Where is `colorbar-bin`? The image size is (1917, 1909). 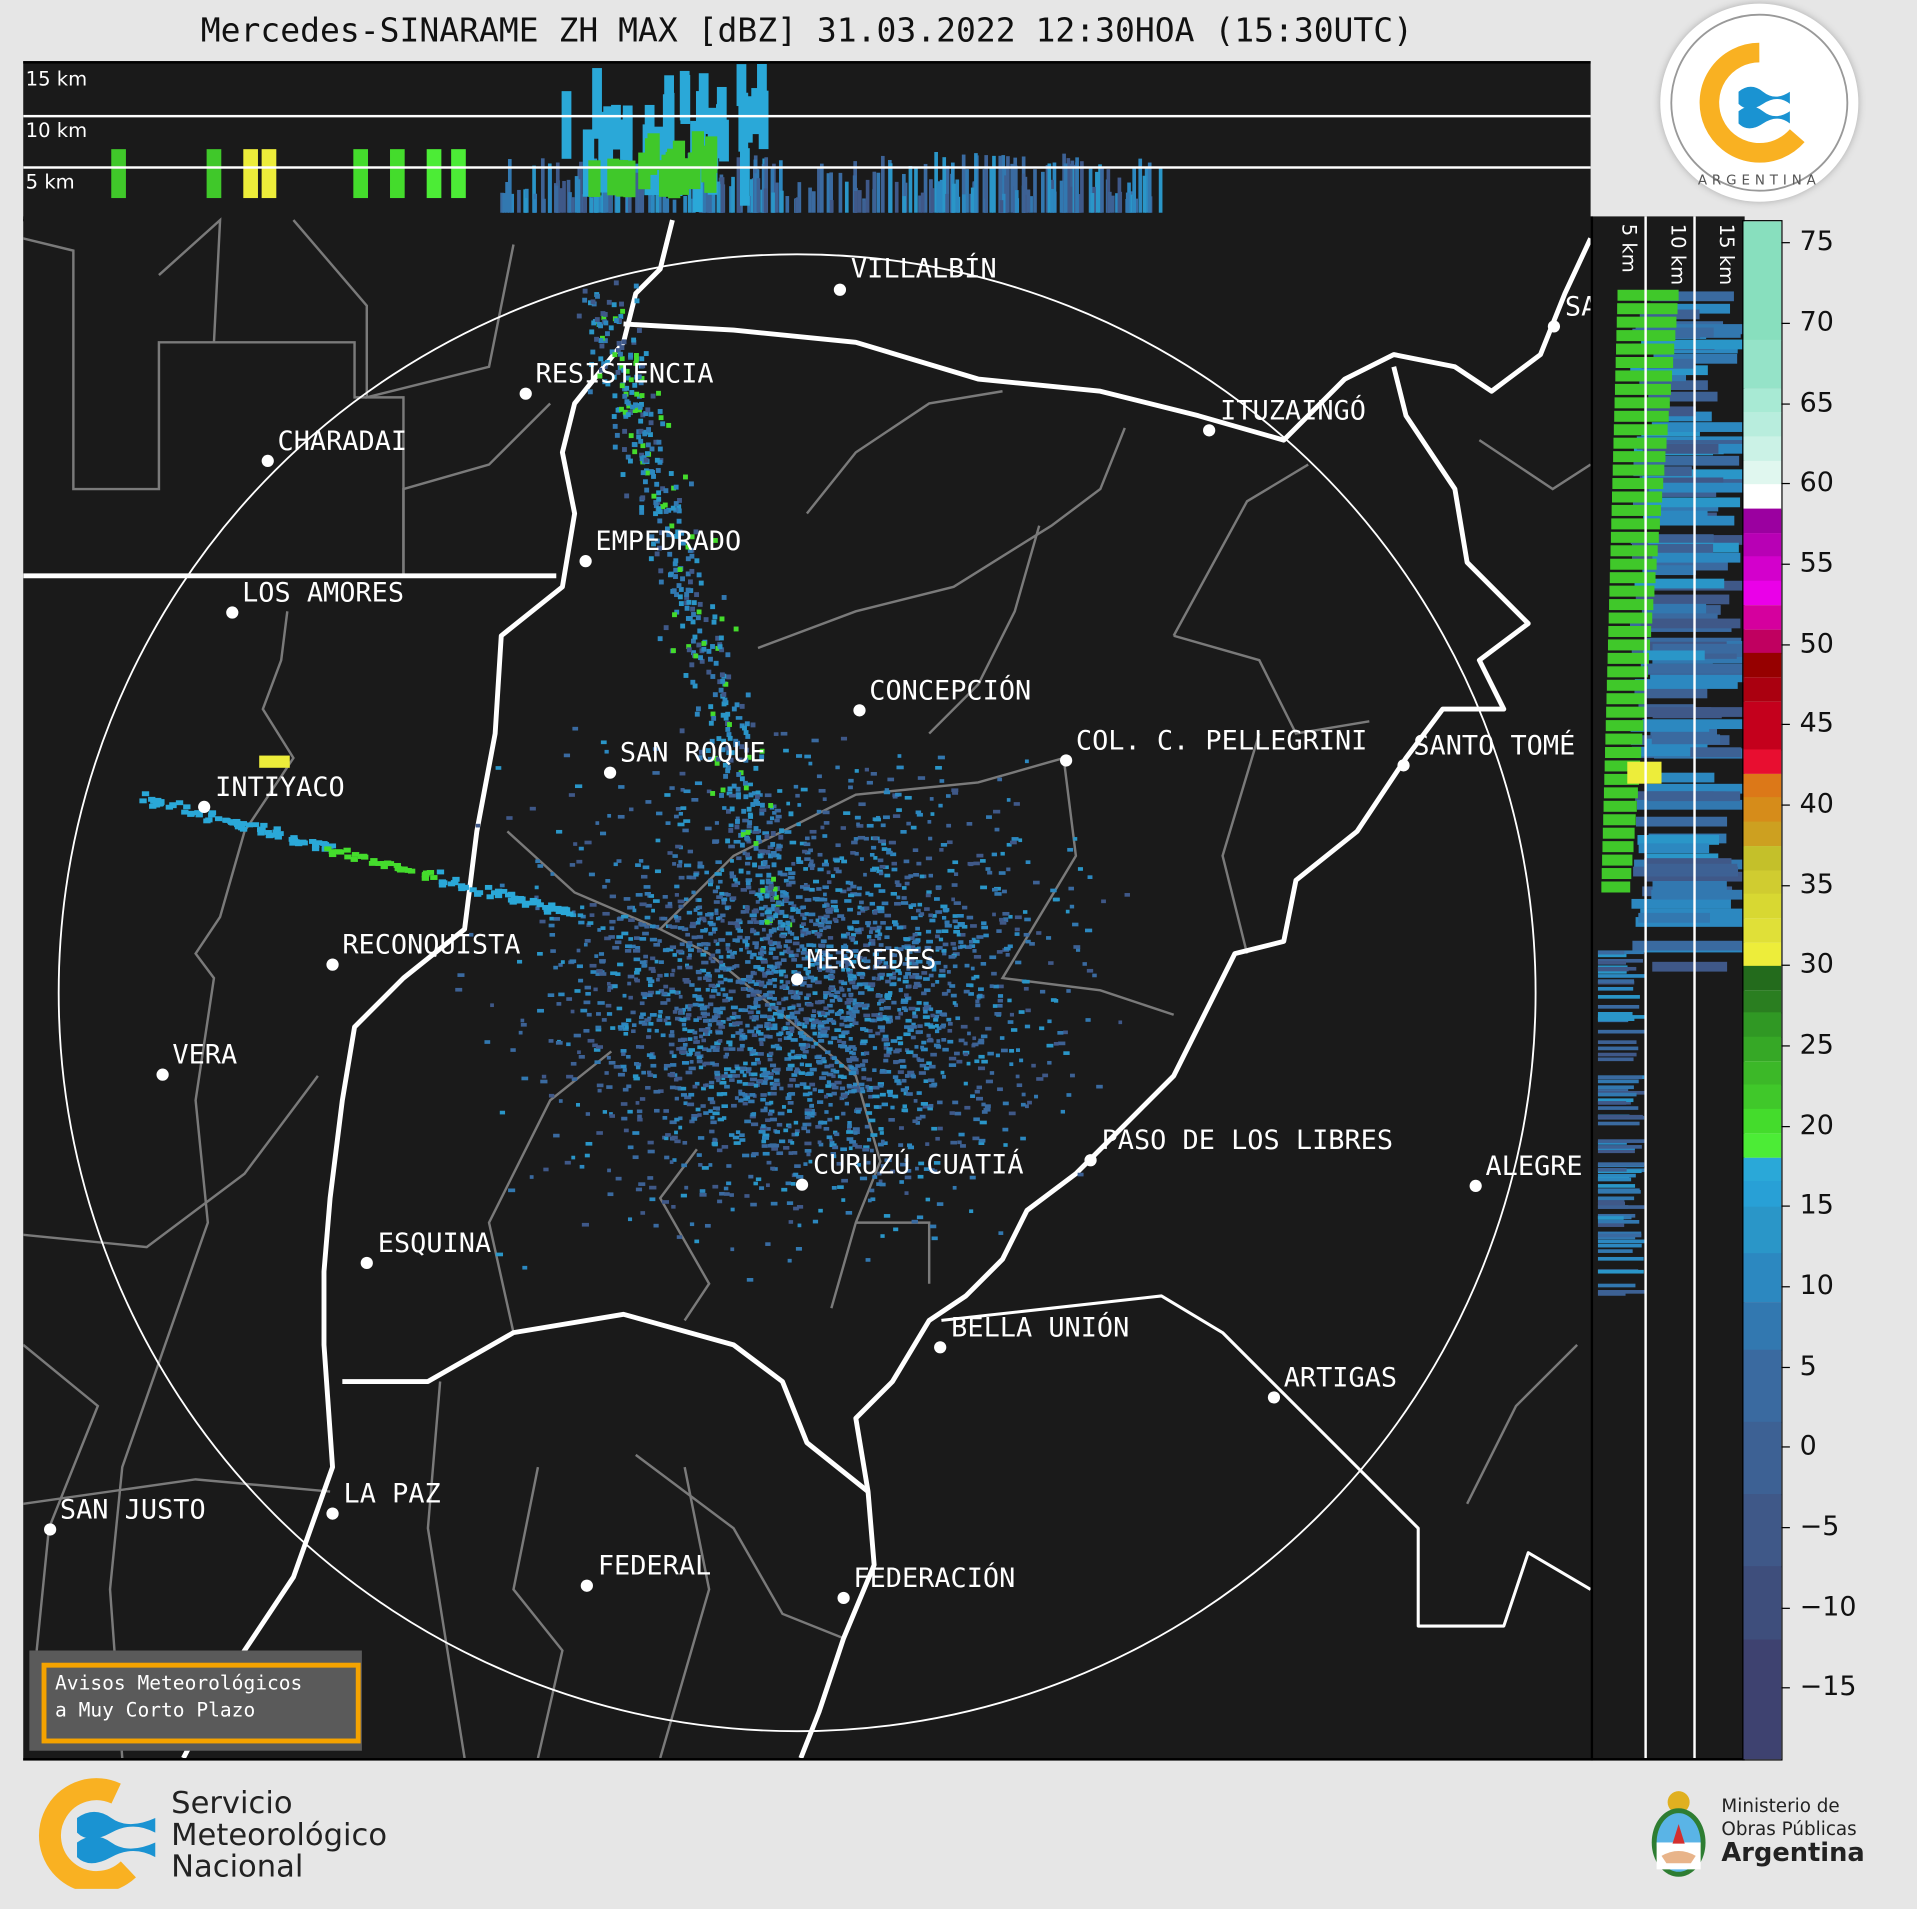 colorbar-bin is located at coordinates (1762, 1459).